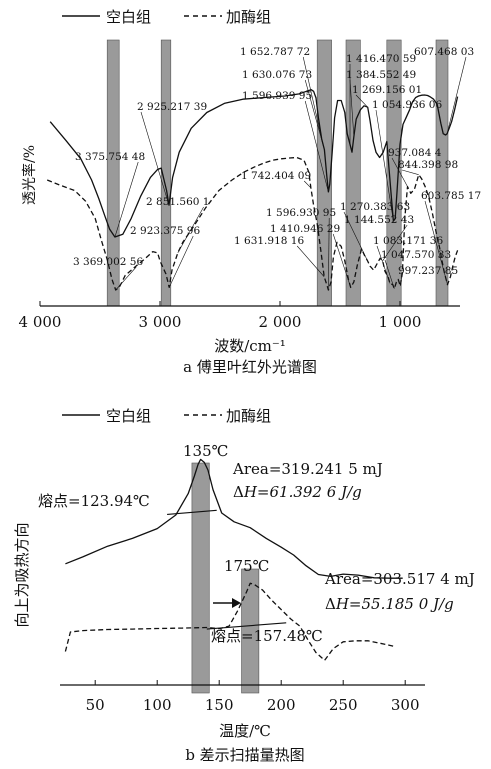 The height and width of the screenshot is (769, 491). What do you see at coordinates (253, 697) in the screenshot?
I see `x-axis-ticks: 50 100 150 200 250 300` at bounding box center [253, 697].